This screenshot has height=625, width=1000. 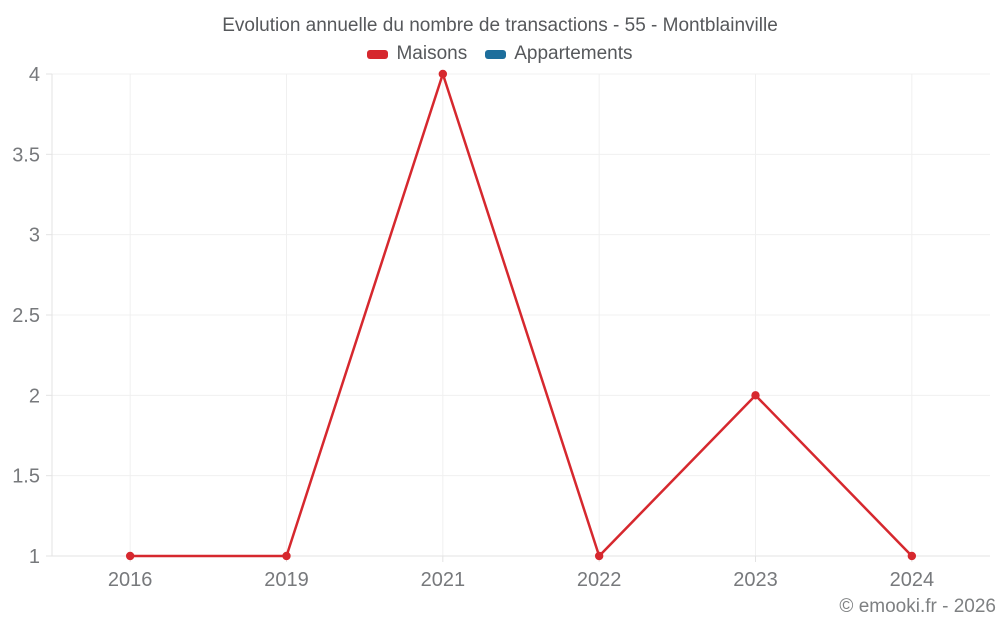 I want to click on copyright-footer: © emooki.fr - 2026, so click(x=917, y=606).